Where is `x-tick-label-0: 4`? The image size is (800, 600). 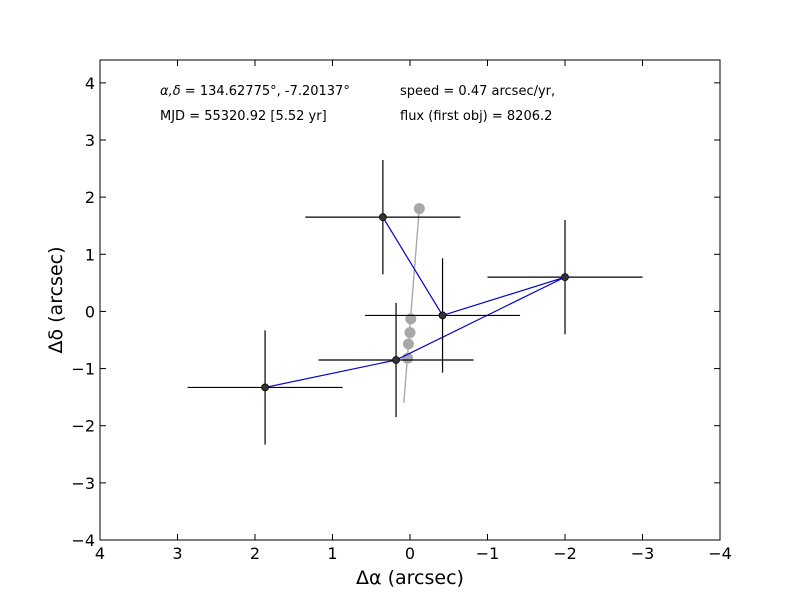
x-tick-label-0: 4 is located at coordinates (100, 553).